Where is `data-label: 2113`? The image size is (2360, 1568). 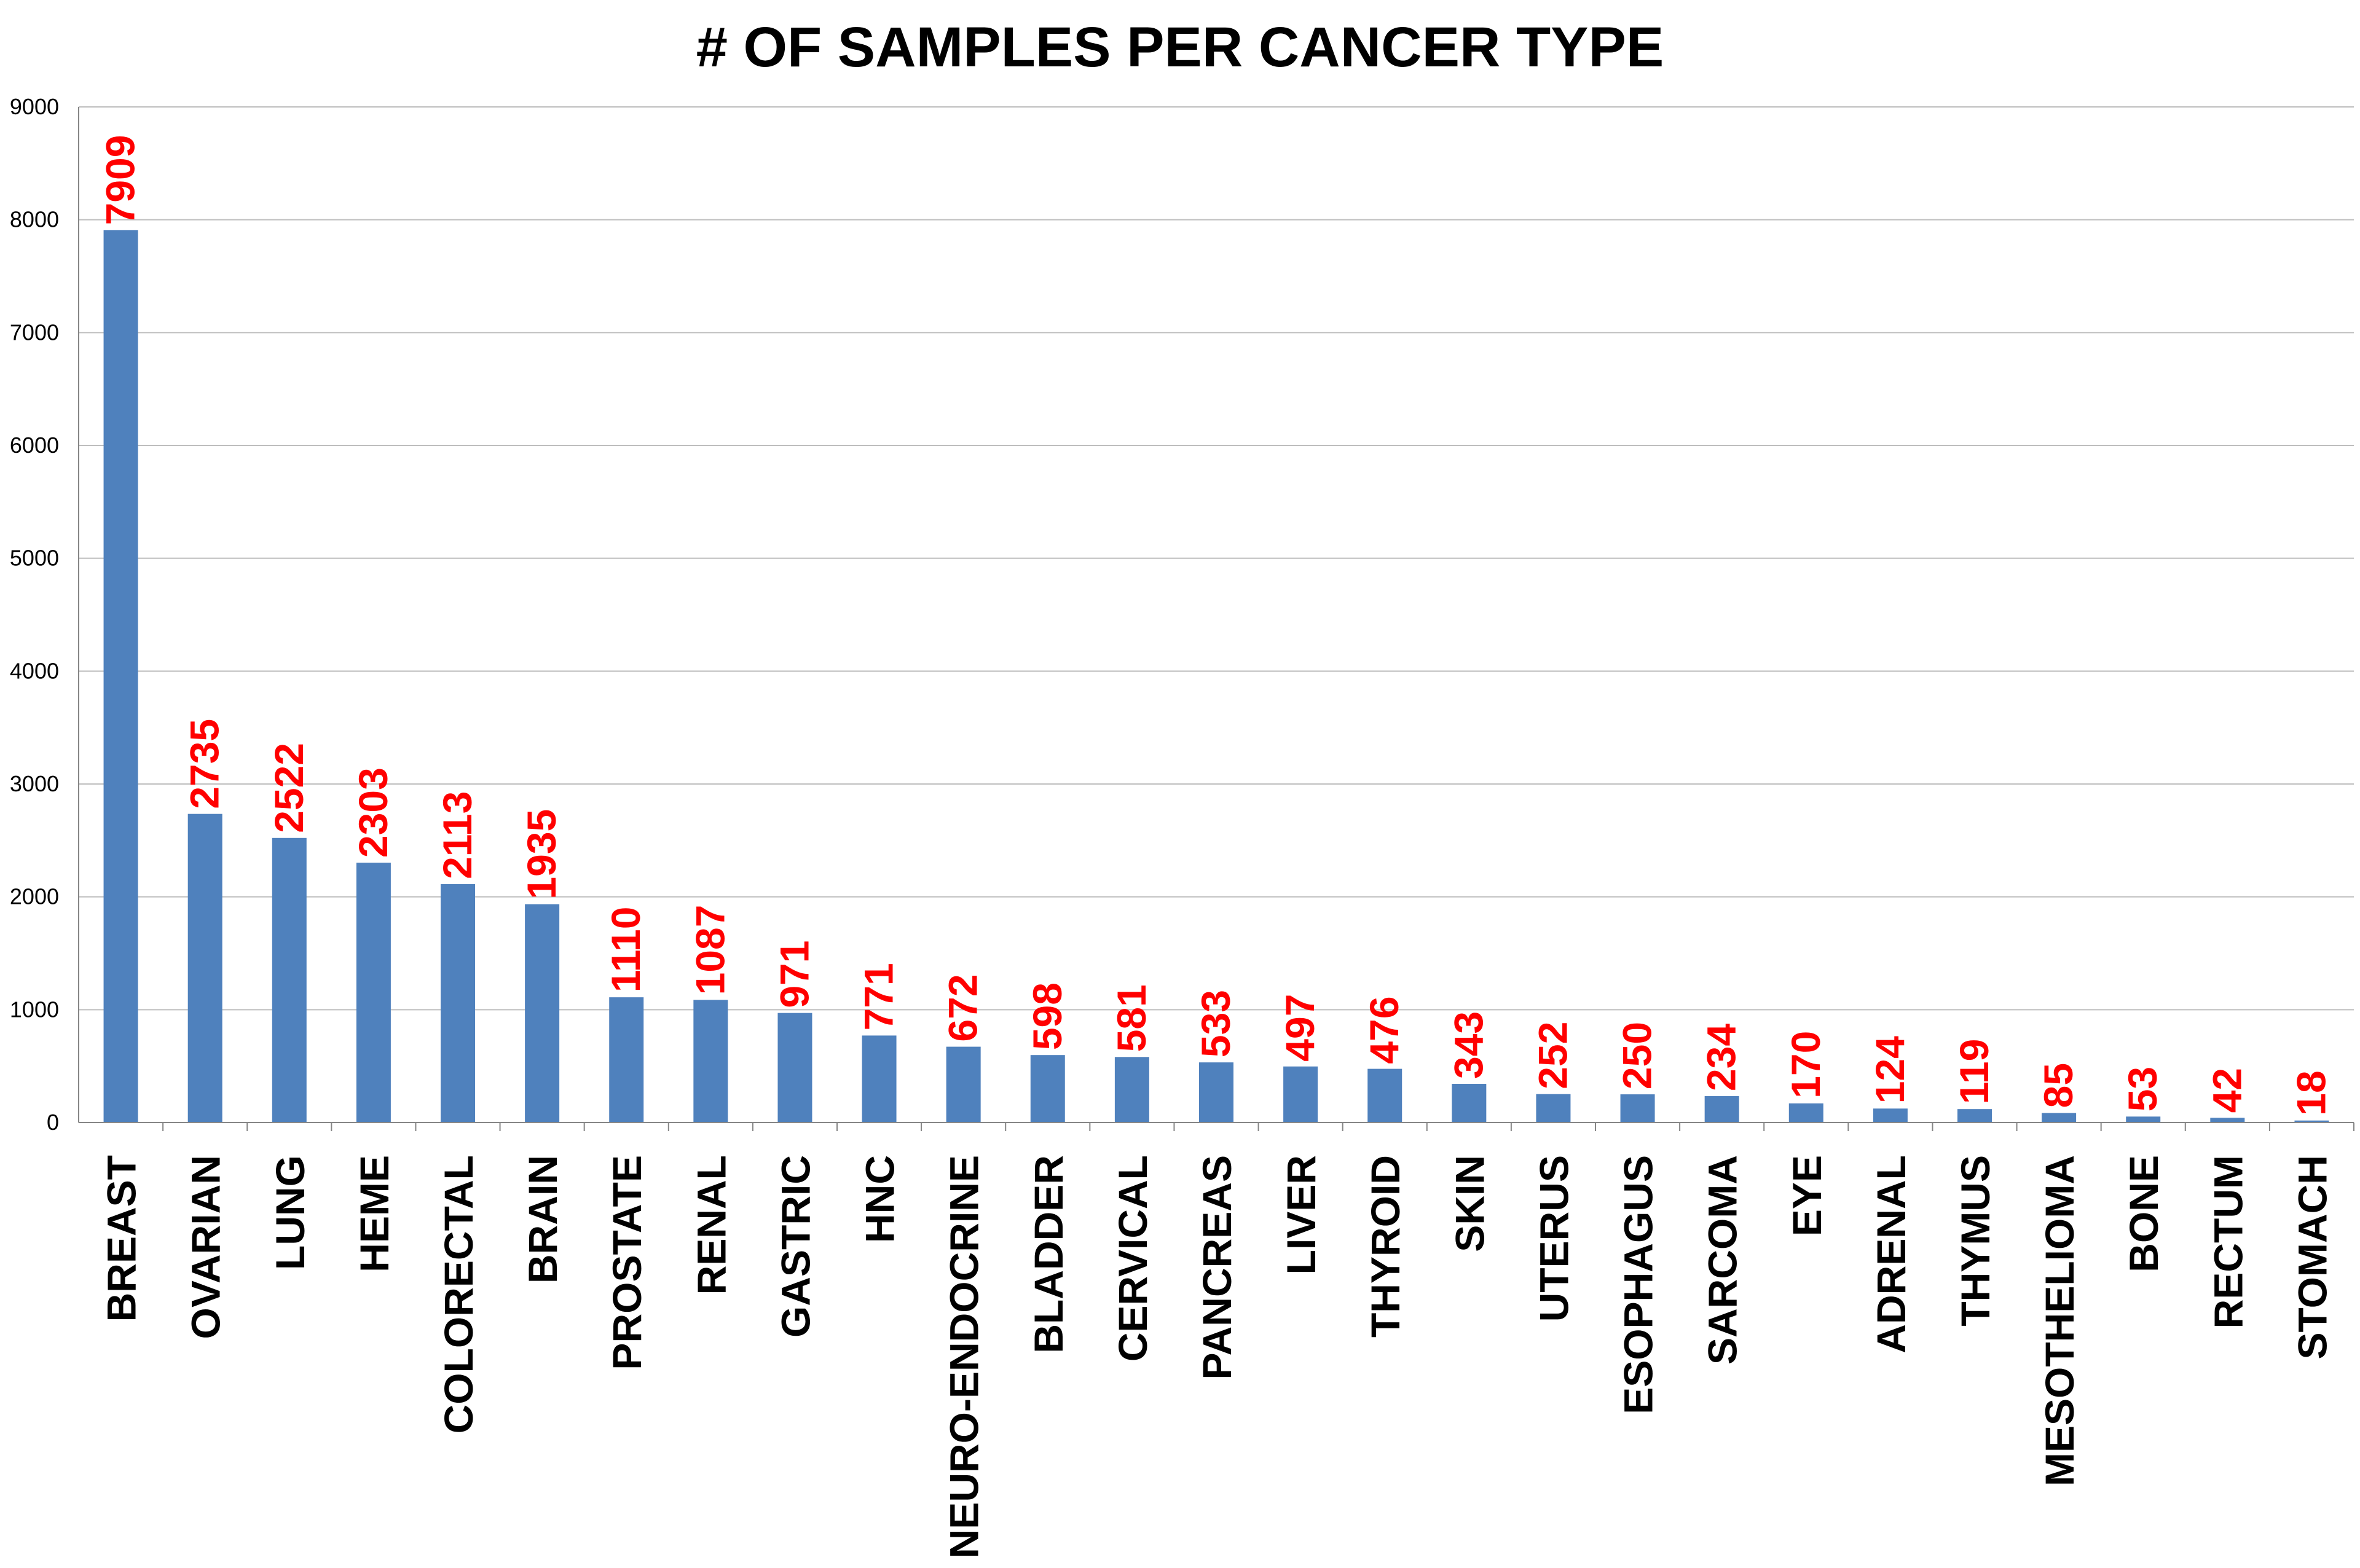
data-label: 2113 is located at coordinates (458, 835).